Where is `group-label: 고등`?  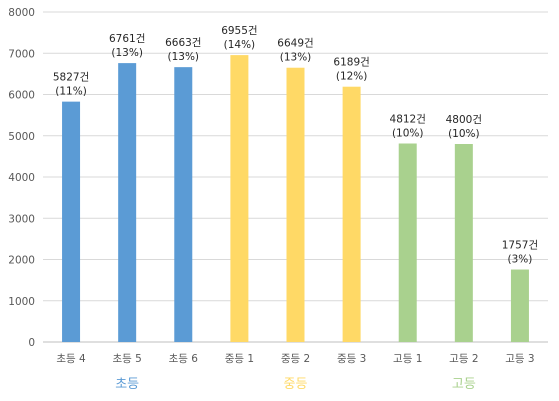
group-label: 고등 is located at coordinates (464, 384).